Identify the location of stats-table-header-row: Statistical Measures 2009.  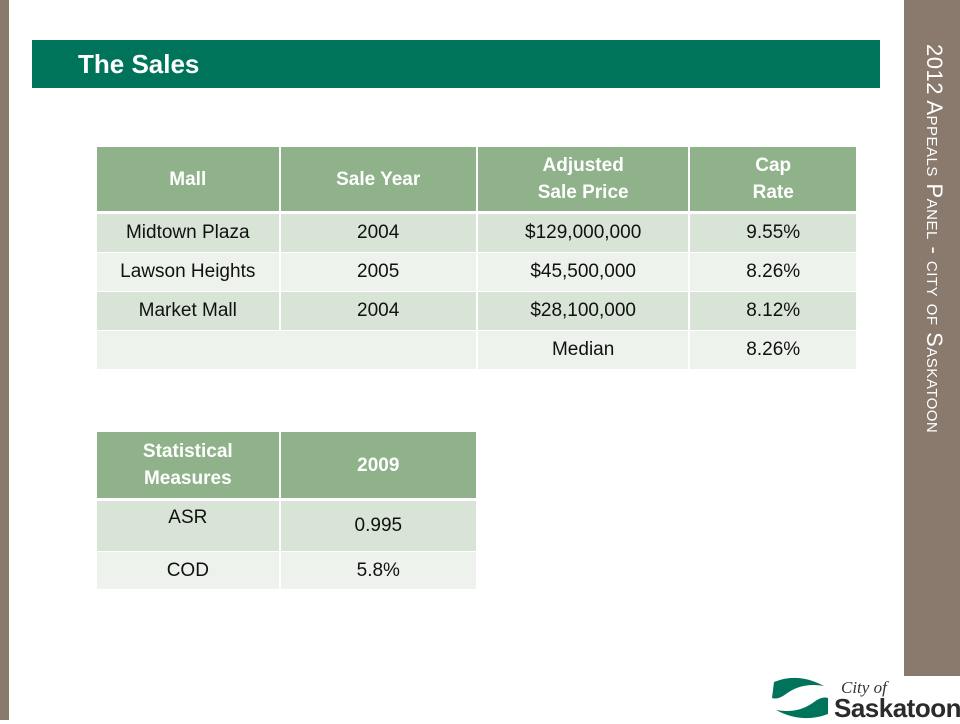
(286, 466).